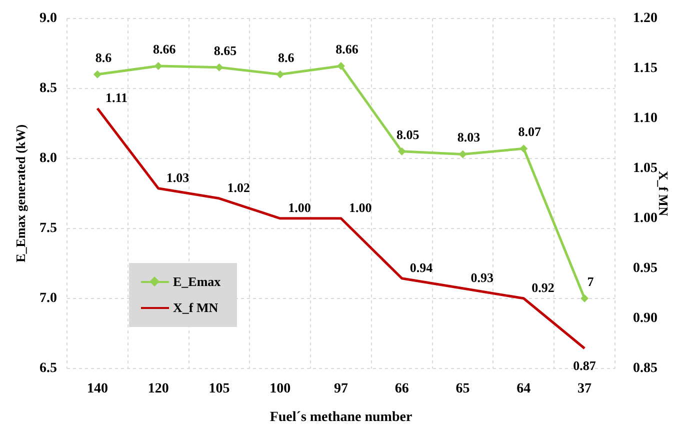 The width and height of the screenshot is (684, 438). I want to click on x-tick-label: 120, so click(158, 388).